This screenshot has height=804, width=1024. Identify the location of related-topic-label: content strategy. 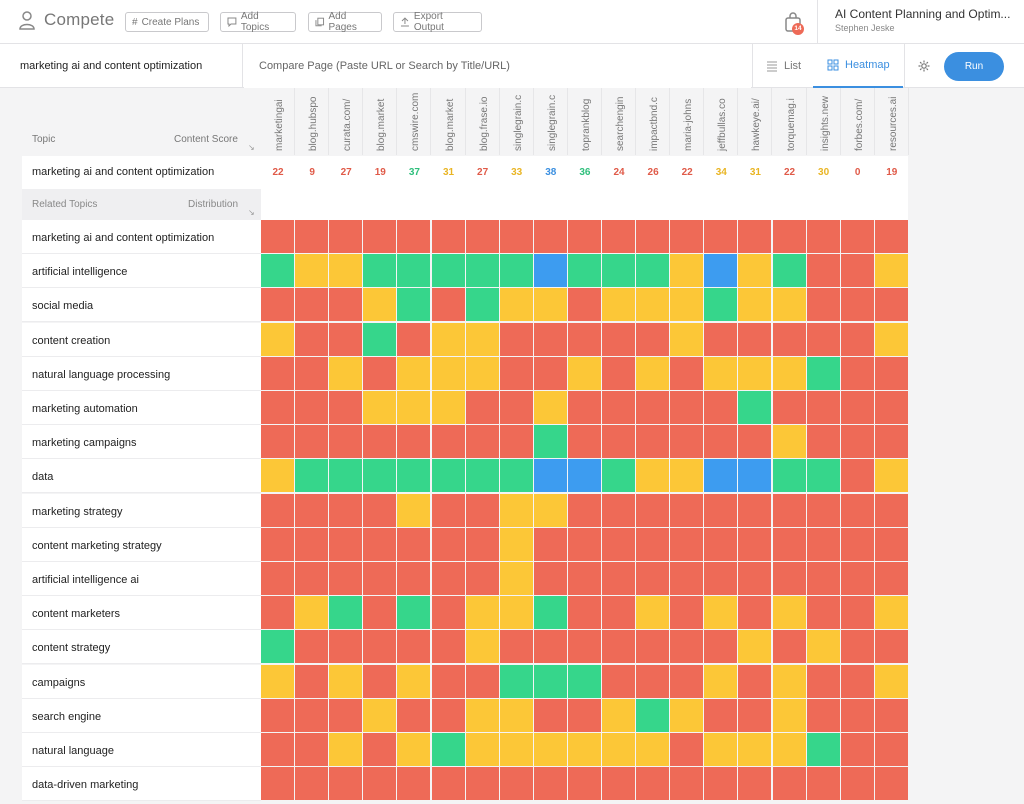
(141, 647).